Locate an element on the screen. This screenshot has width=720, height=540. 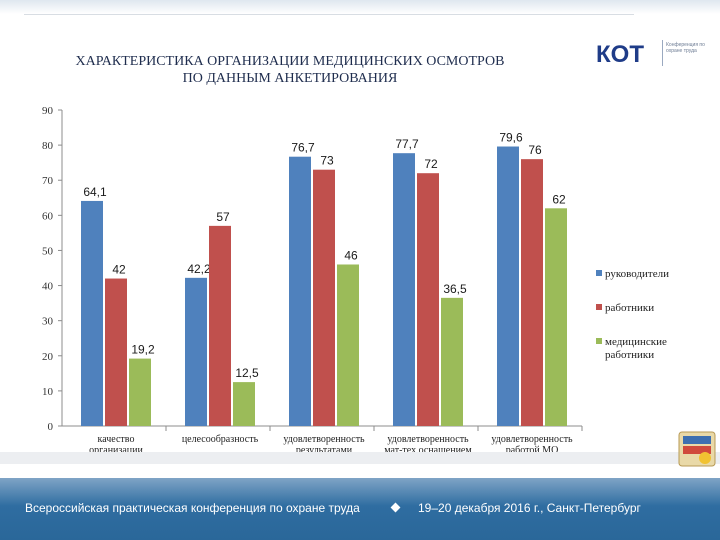
data-label: 64,1 is located at coordinates (95, 192).